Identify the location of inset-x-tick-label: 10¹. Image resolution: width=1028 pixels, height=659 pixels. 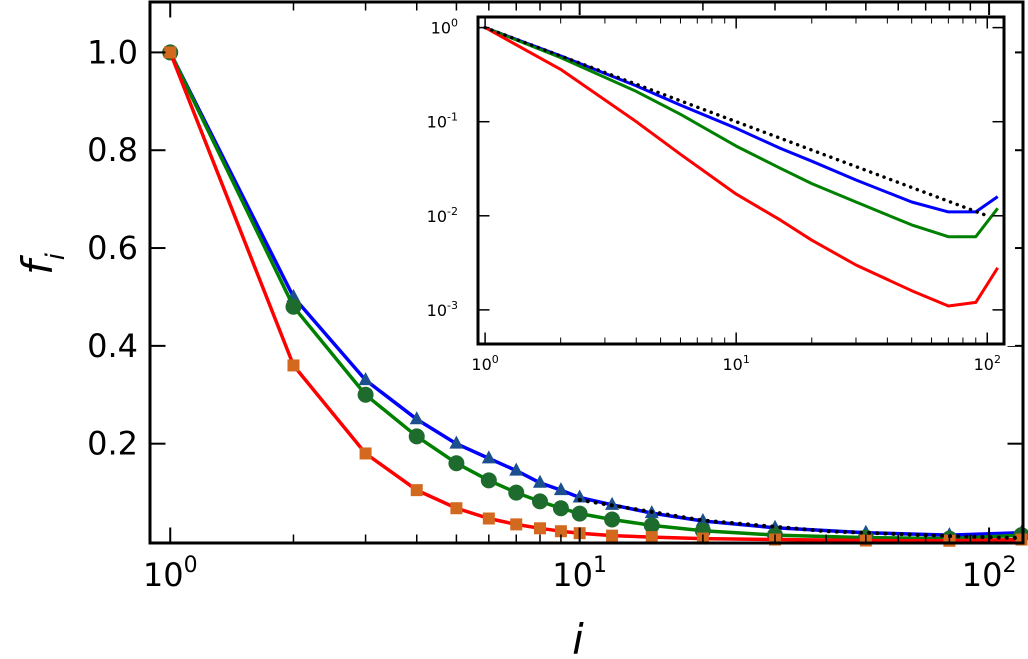
(735, 363).